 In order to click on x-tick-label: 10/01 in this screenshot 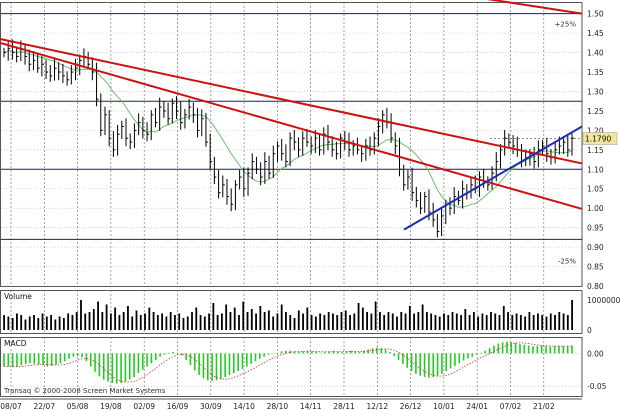, I will do `click(444, 406)`.